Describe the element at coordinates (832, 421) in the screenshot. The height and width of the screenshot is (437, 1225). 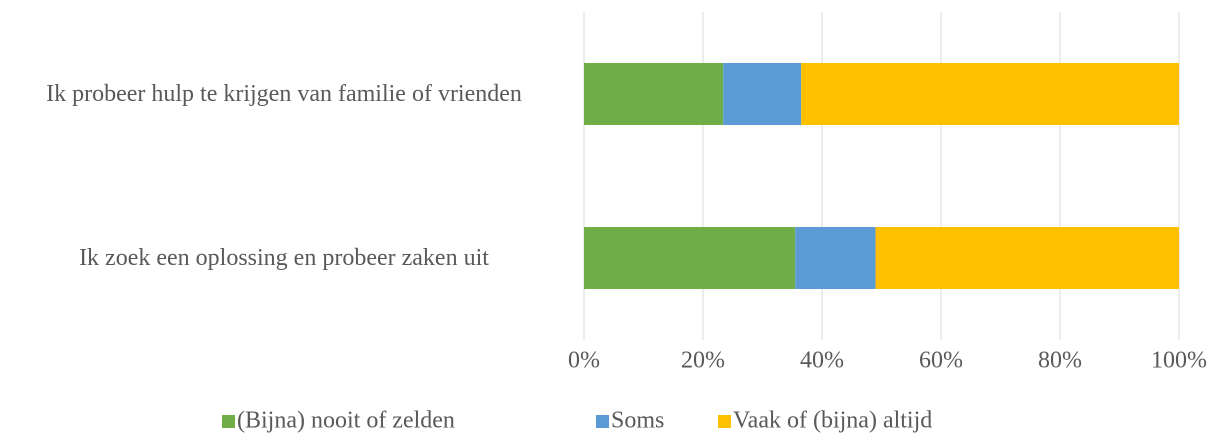
I see `legend-label: Vaak of (bijna) altijd` at that location.